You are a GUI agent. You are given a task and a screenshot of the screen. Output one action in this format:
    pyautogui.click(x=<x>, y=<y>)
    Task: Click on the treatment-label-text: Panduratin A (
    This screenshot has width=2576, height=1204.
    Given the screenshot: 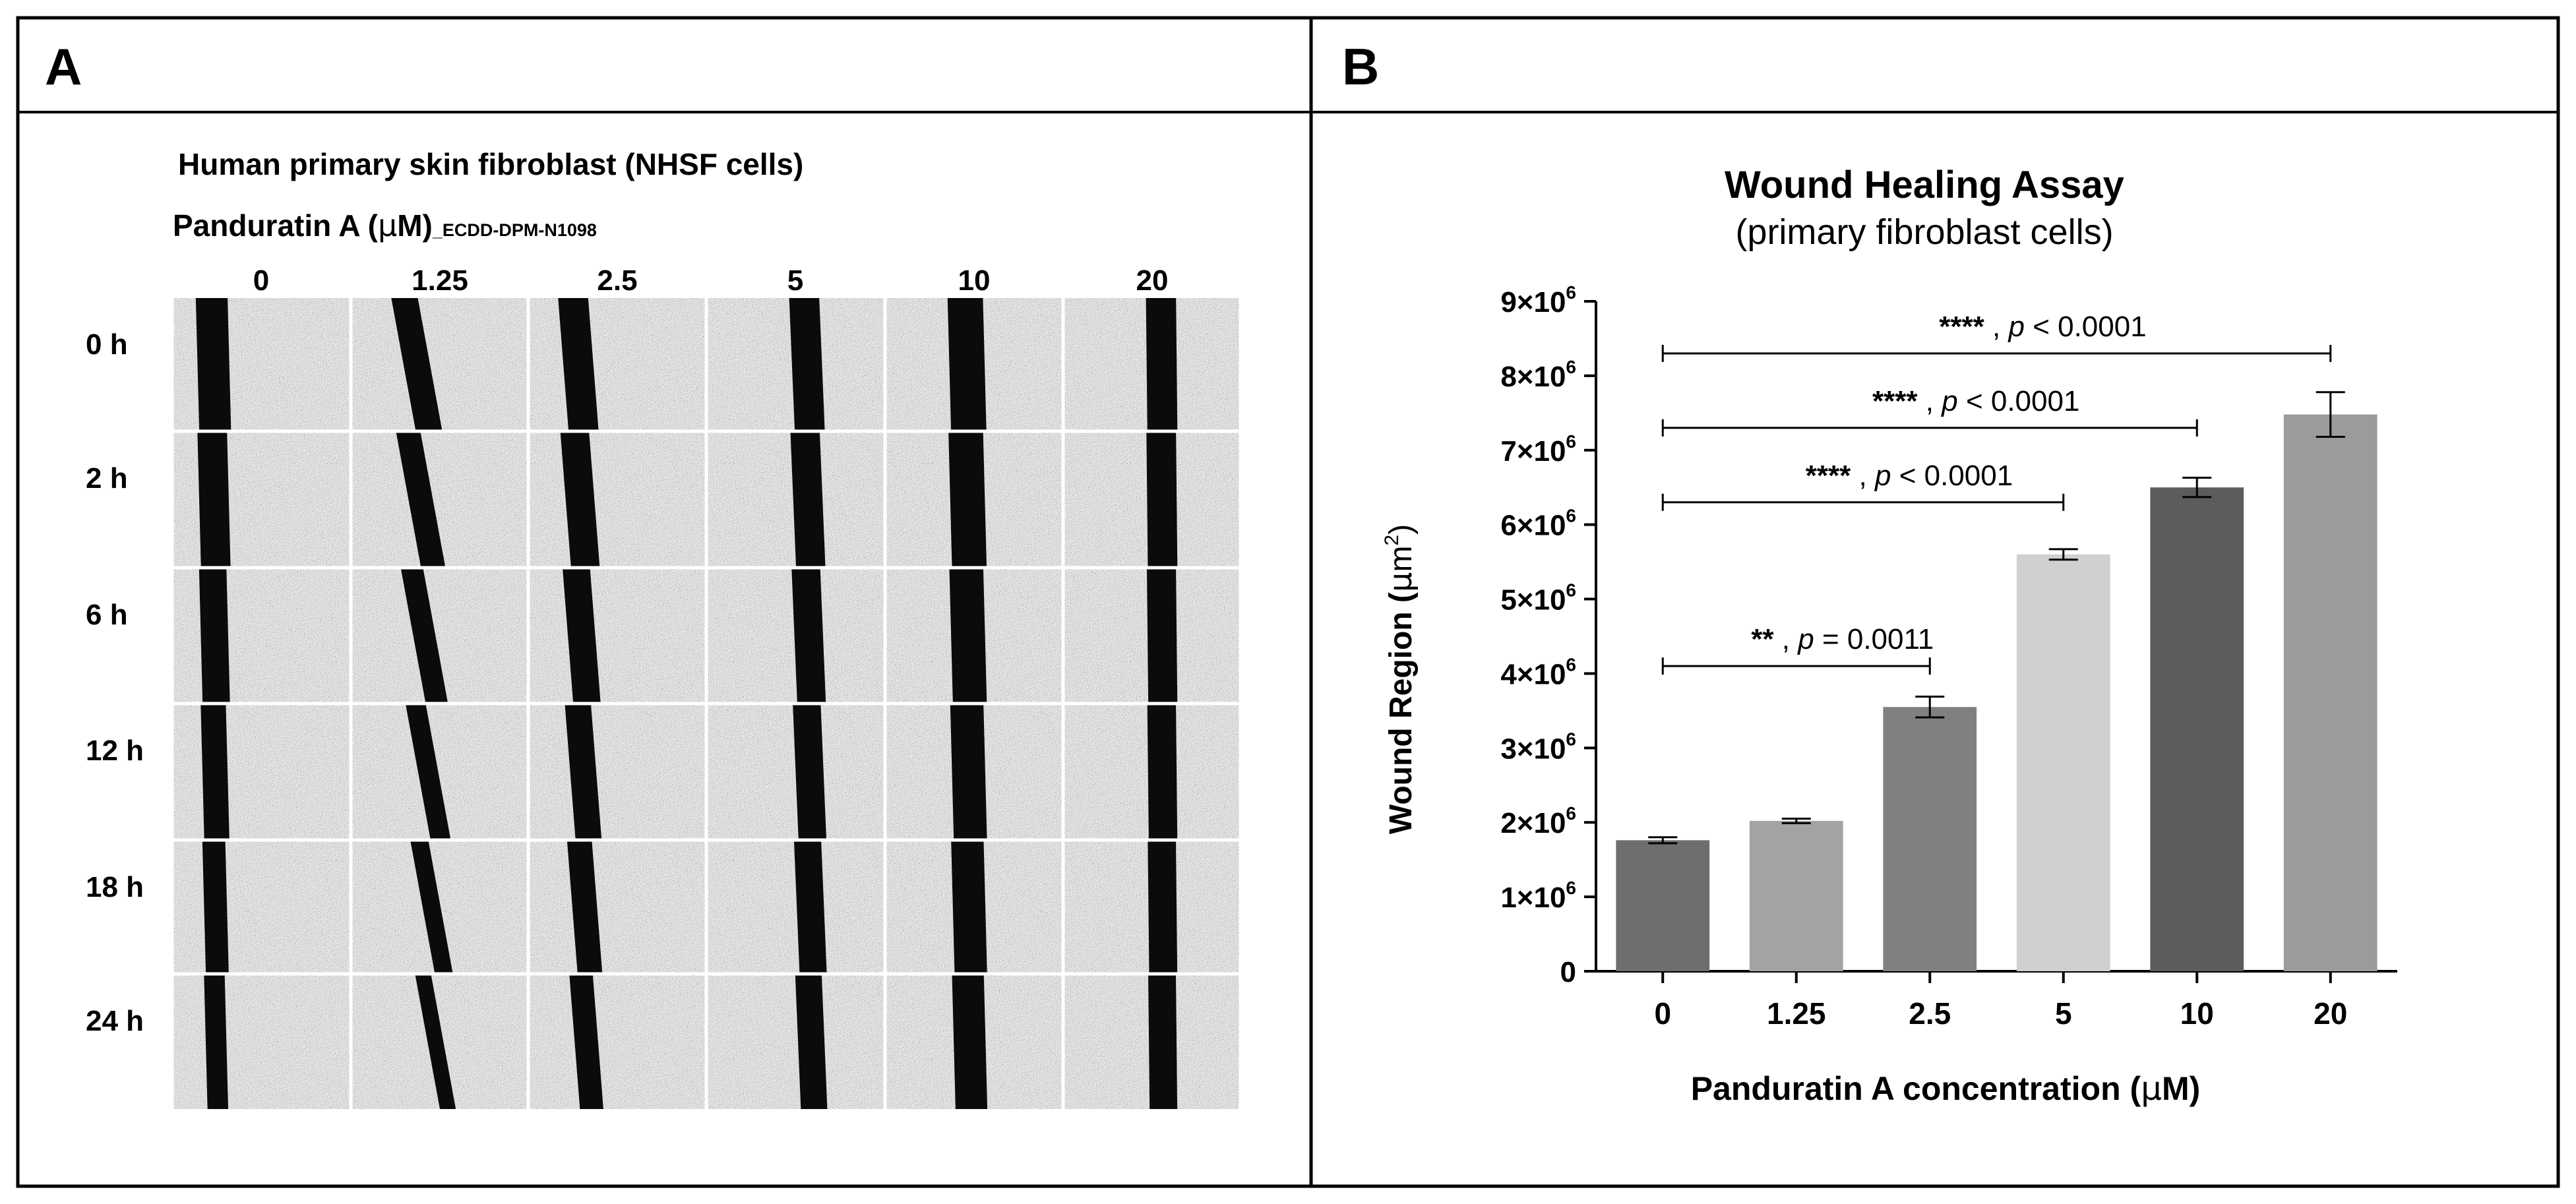 What is the action you would take?
    pyautogui.click(x=276, y=225)
    